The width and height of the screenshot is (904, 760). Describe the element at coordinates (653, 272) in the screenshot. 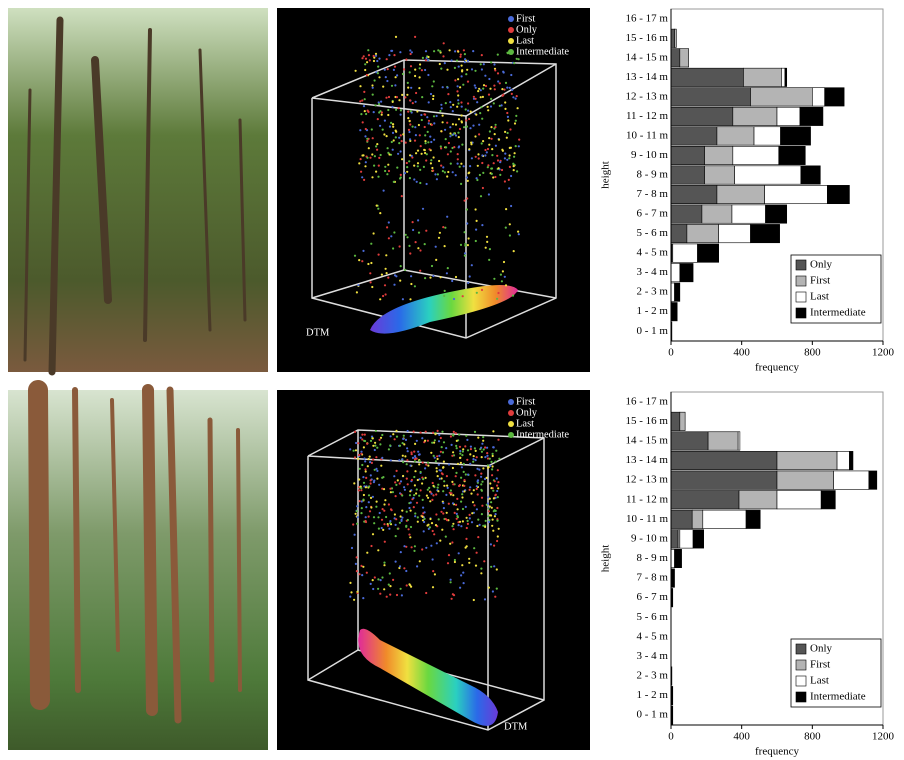

I see `y-tick-label: 3 - 4 m` at that location.